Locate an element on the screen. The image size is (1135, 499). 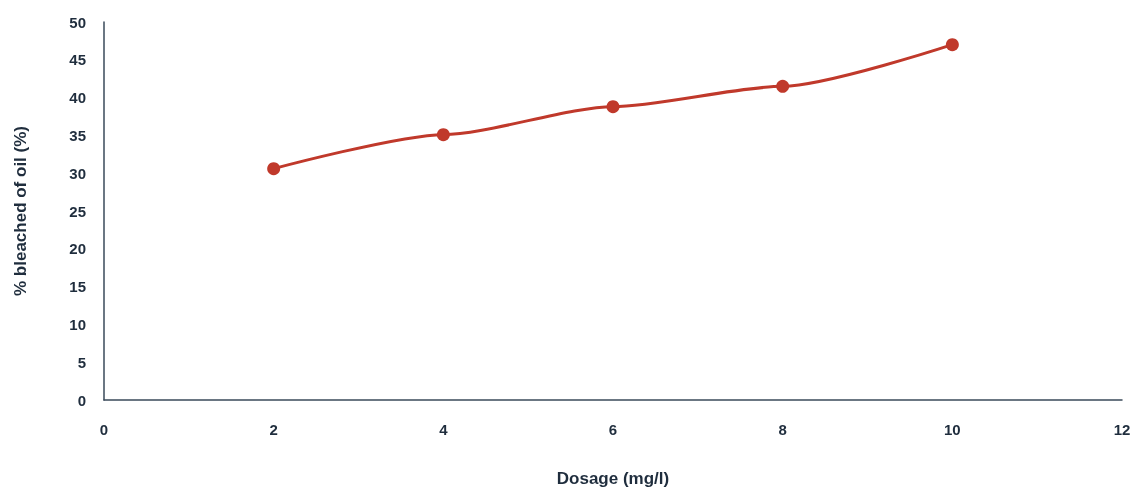
y-axis-title: % bleached of oil (%) is located at coordinates (20, 211).